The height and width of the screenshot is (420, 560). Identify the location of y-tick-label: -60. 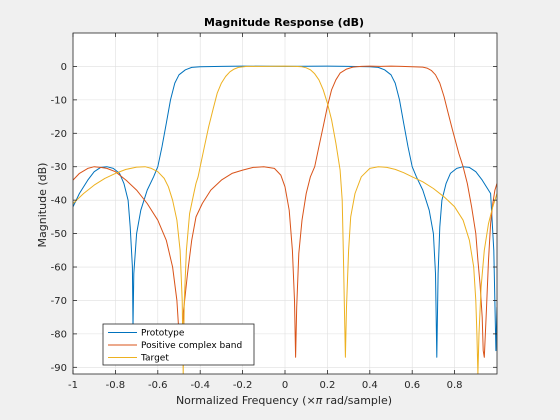
(59, 268).